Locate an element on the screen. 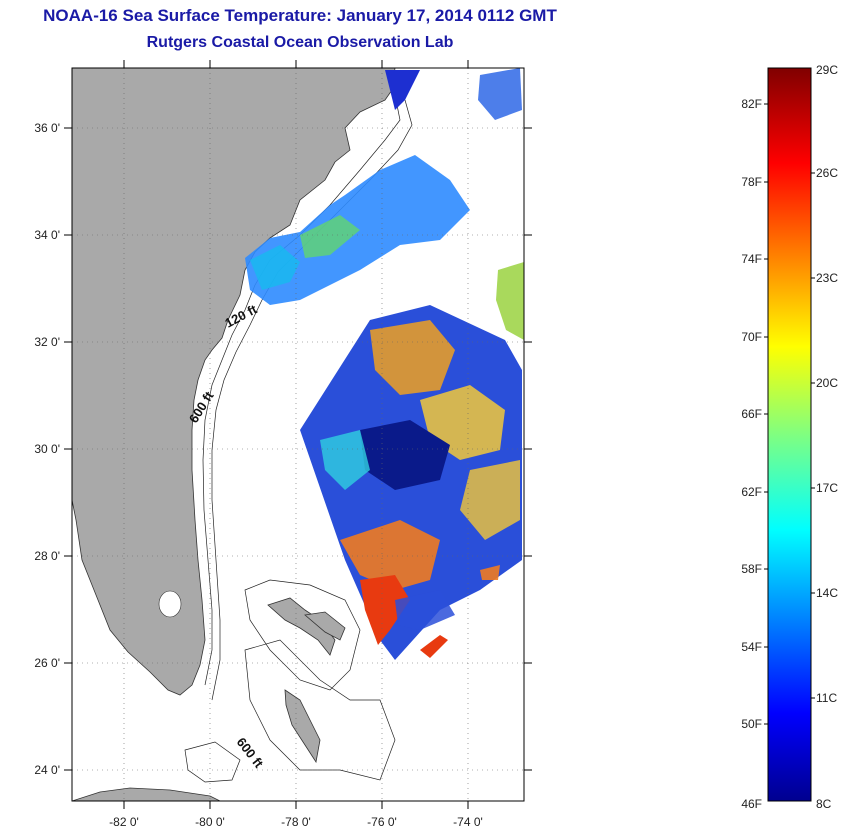 The image size is (841, 832). lat-label: 24 0' is located at coordinates (47, 770).